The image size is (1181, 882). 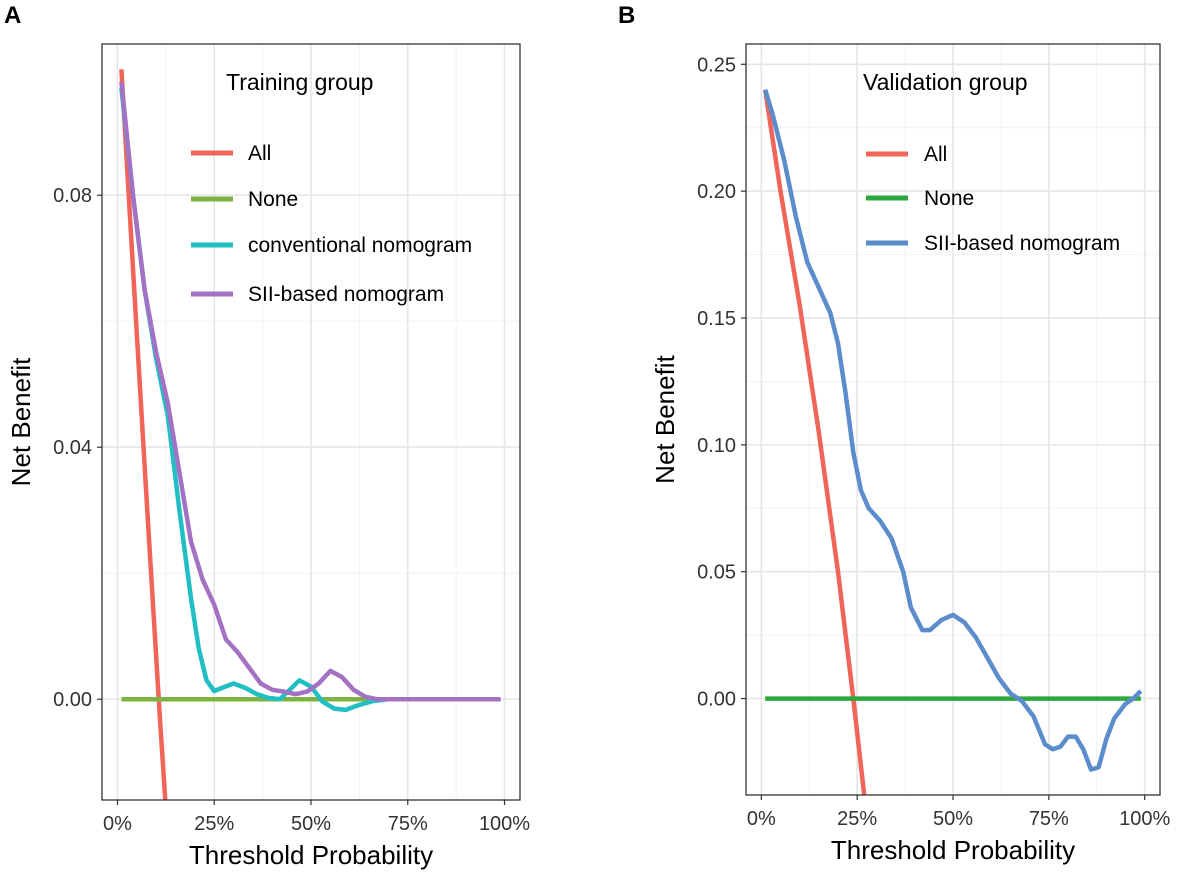 What do you see at coordinates (143, 434) in the screenshot?
I see `series-line-all` at bounding box center [143, 434].